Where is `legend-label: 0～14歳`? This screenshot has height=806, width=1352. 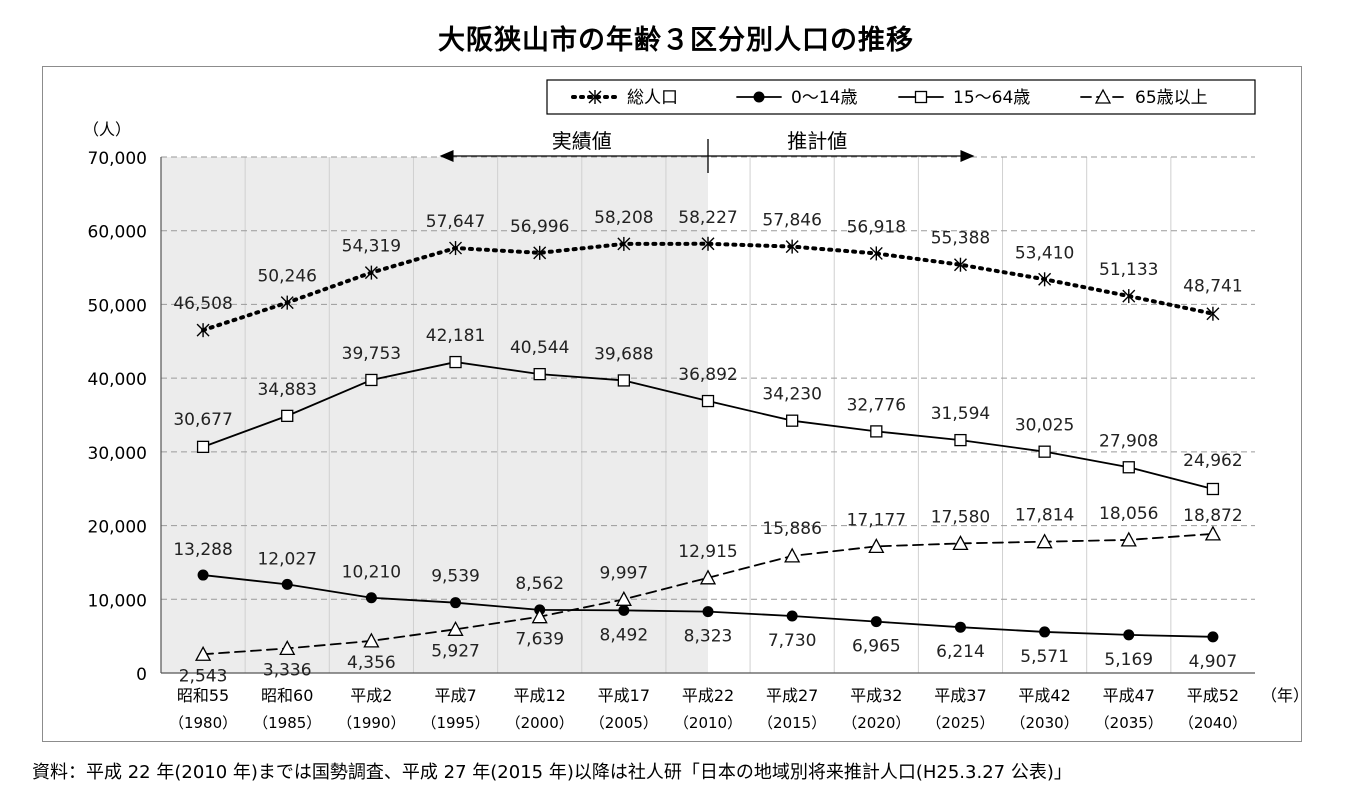
legend-label: 0～14歳 is located at coordinates (824, 98).